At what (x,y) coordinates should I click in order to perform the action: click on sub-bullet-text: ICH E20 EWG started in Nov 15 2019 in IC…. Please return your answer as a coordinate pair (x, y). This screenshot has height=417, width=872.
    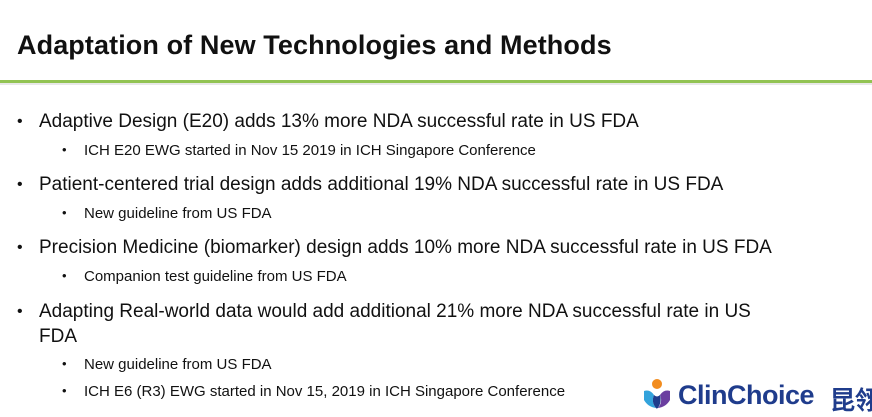
    Looking at the image, I should click on (310, 150).